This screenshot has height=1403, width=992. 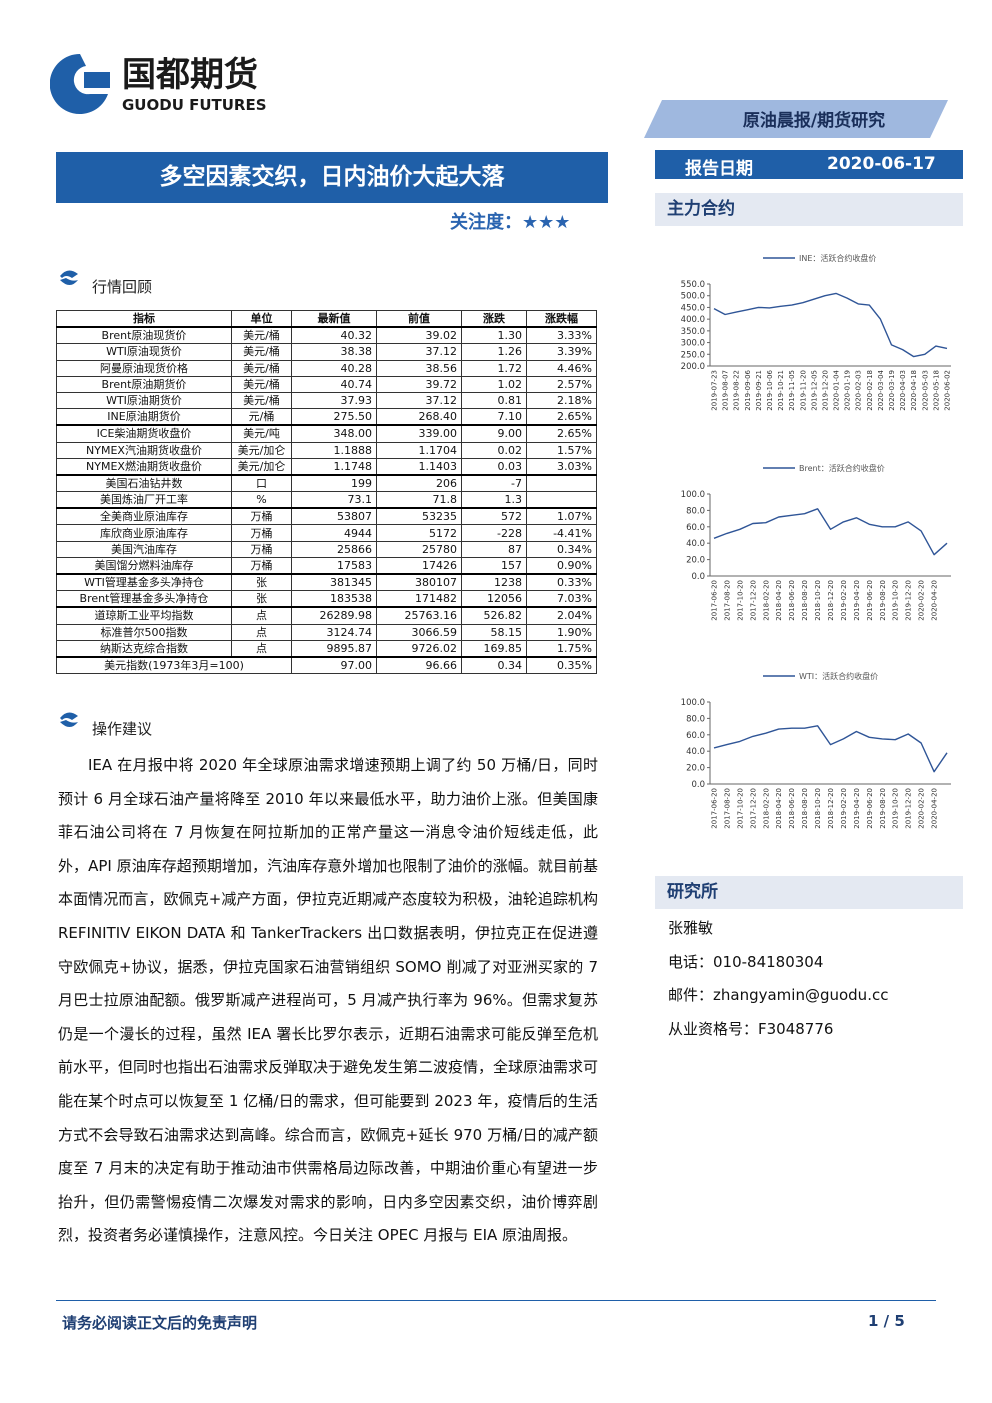 What do you see at coordinates (494, 582) in the screenshot?
I see `table-cell: 1238` at bounding box center [494, 582].